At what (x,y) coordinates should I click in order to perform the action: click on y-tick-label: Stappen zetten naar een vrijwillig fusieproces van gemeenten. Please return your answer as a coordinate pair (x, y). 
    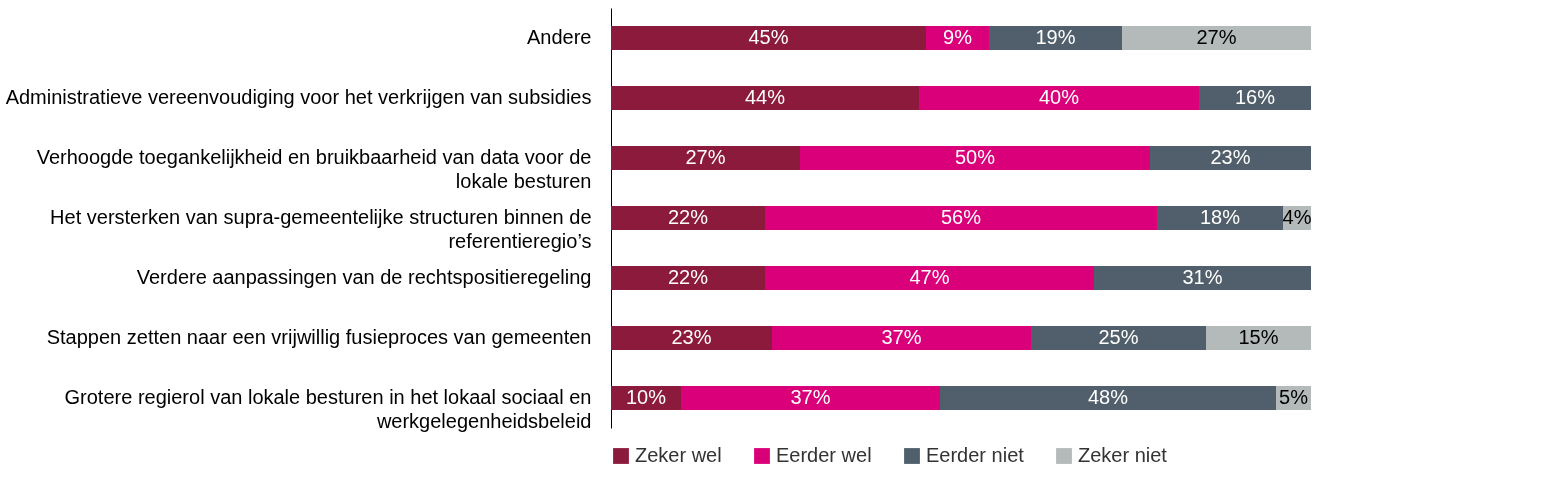
    Looking at the image, I should click on (319, 337).